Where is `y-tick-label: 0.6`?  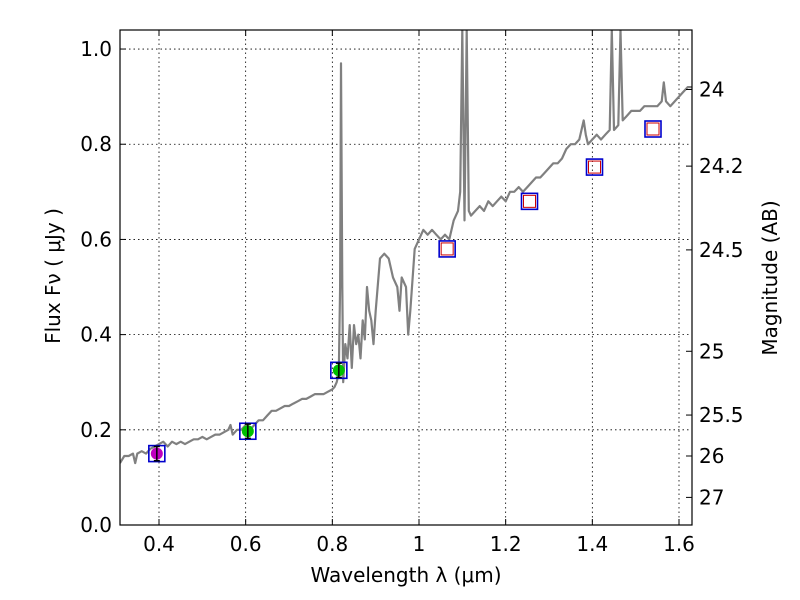
y-tick-label: 0.6 is located at coordinates (96, 239).